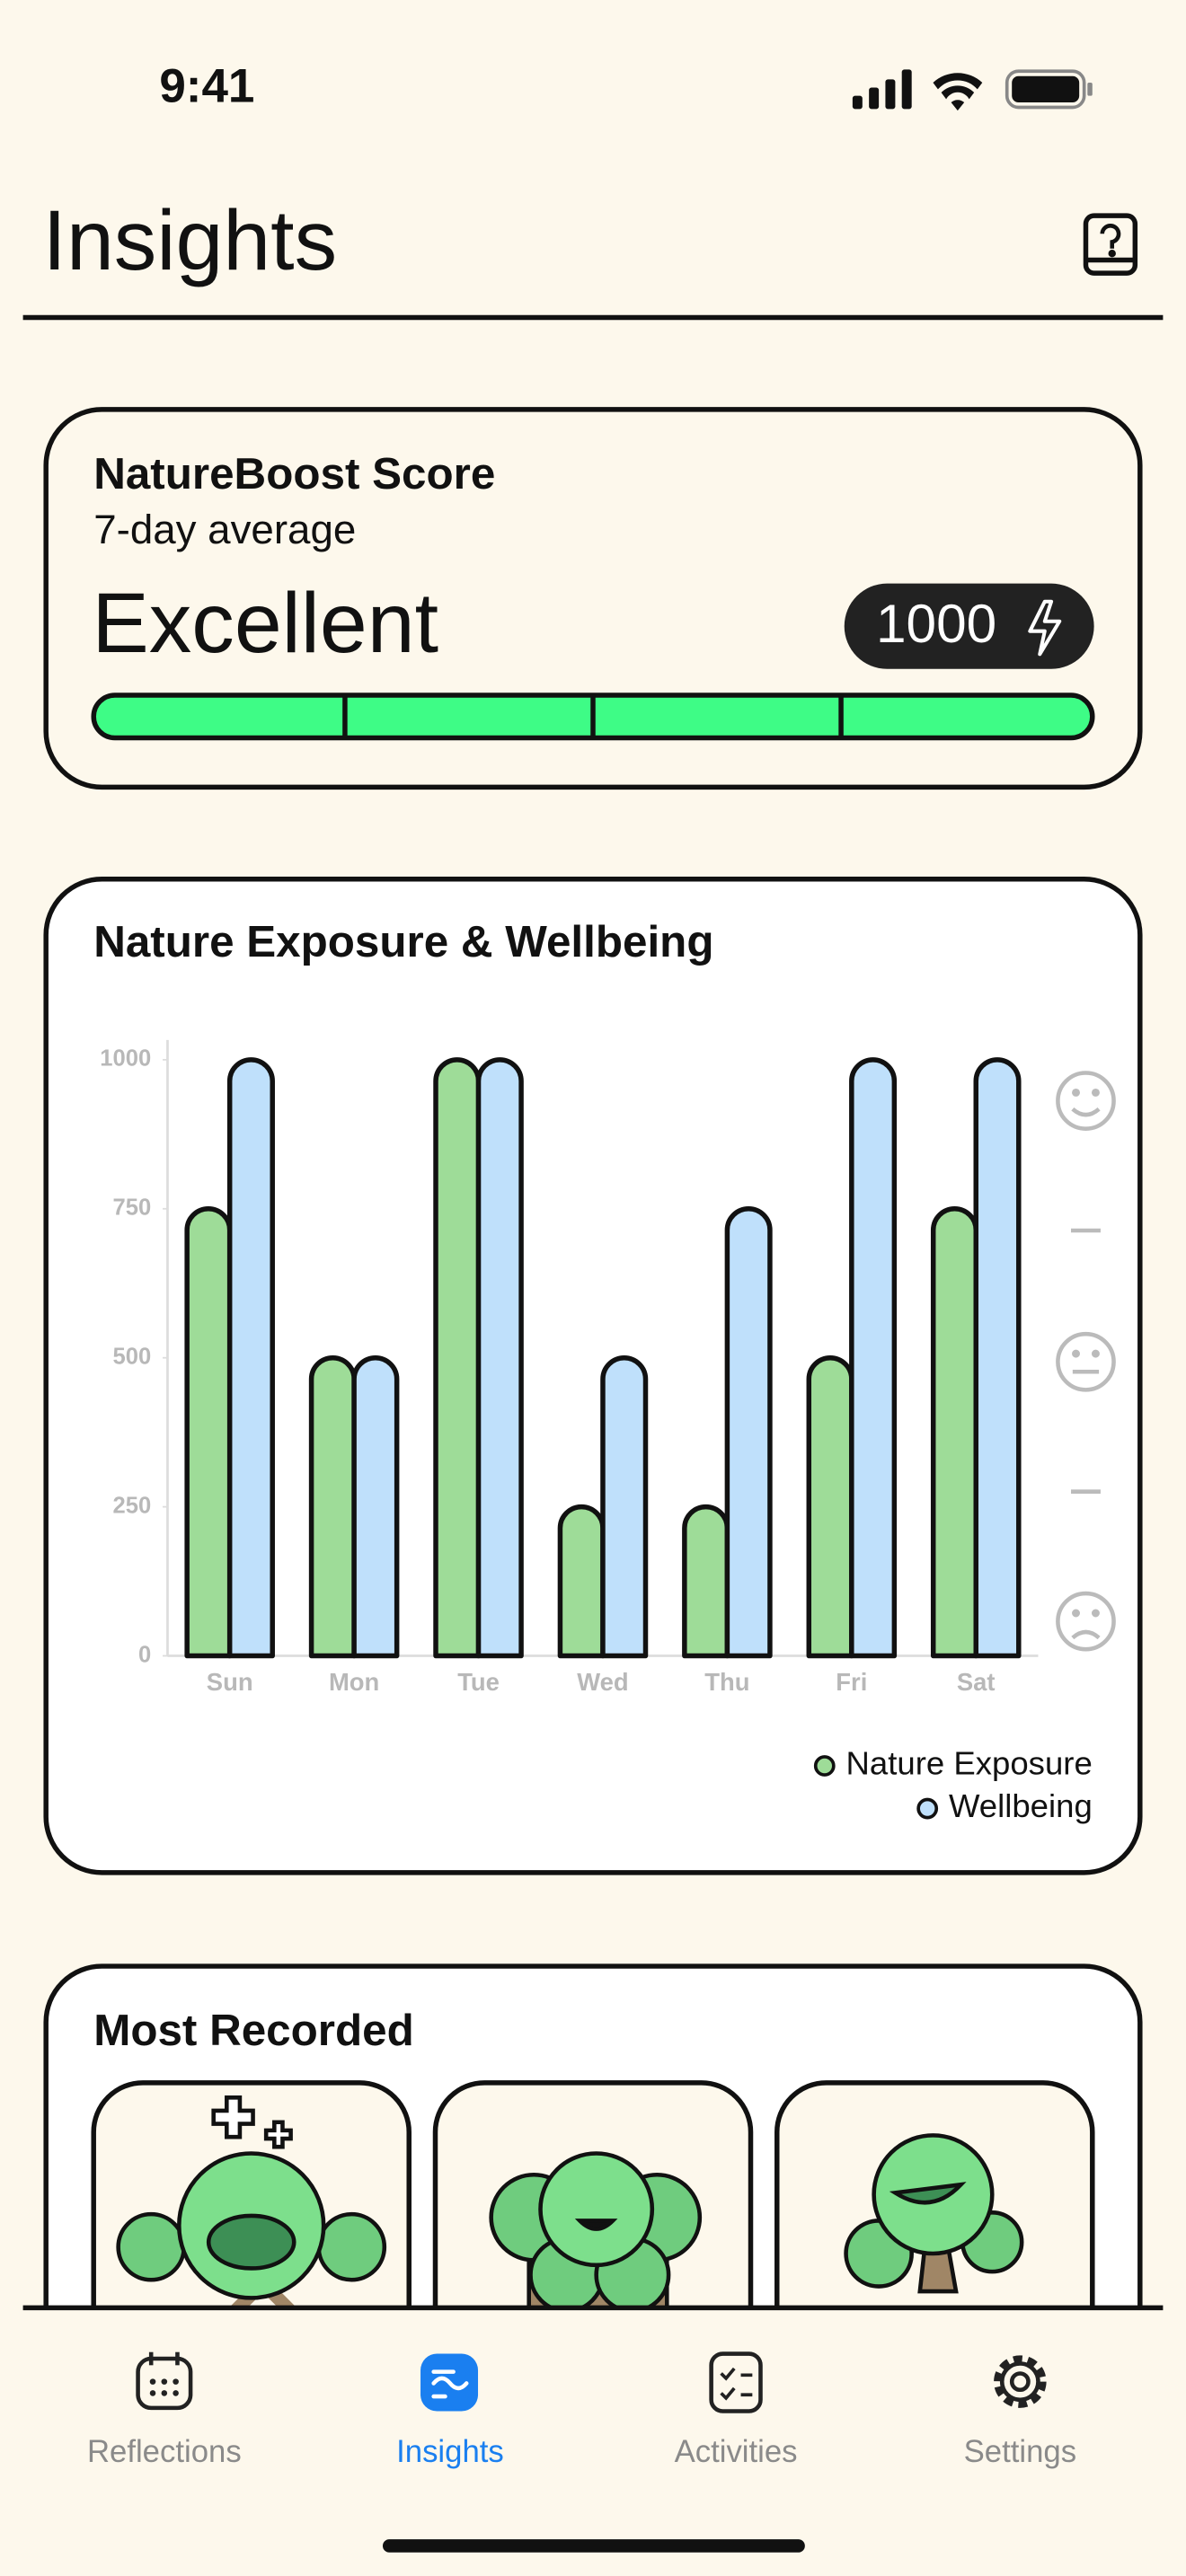 This screenshot has height=2576, width=1186. What do you see at coordinates (851, 1682) in the screenshot?
I see `x-tick-label: Fri` at bounding box center [851, 1682].